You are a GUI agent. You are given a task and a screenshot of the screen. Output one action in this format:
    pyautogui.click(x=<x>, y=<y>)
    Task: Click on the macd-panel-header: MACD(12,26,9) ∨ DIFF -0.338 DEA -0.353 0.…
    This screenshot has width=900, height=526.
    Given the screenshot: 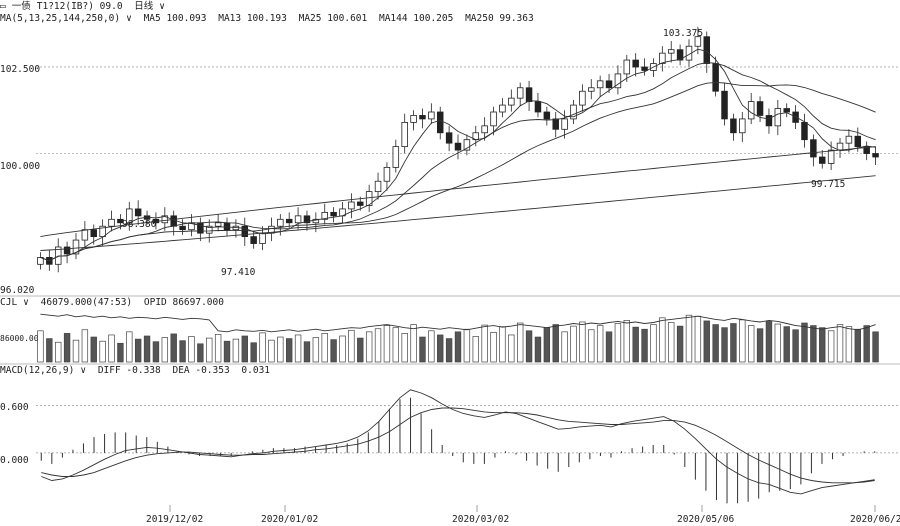 What is the action you would take?
    pyautogui.click(x=138, y=371)
    